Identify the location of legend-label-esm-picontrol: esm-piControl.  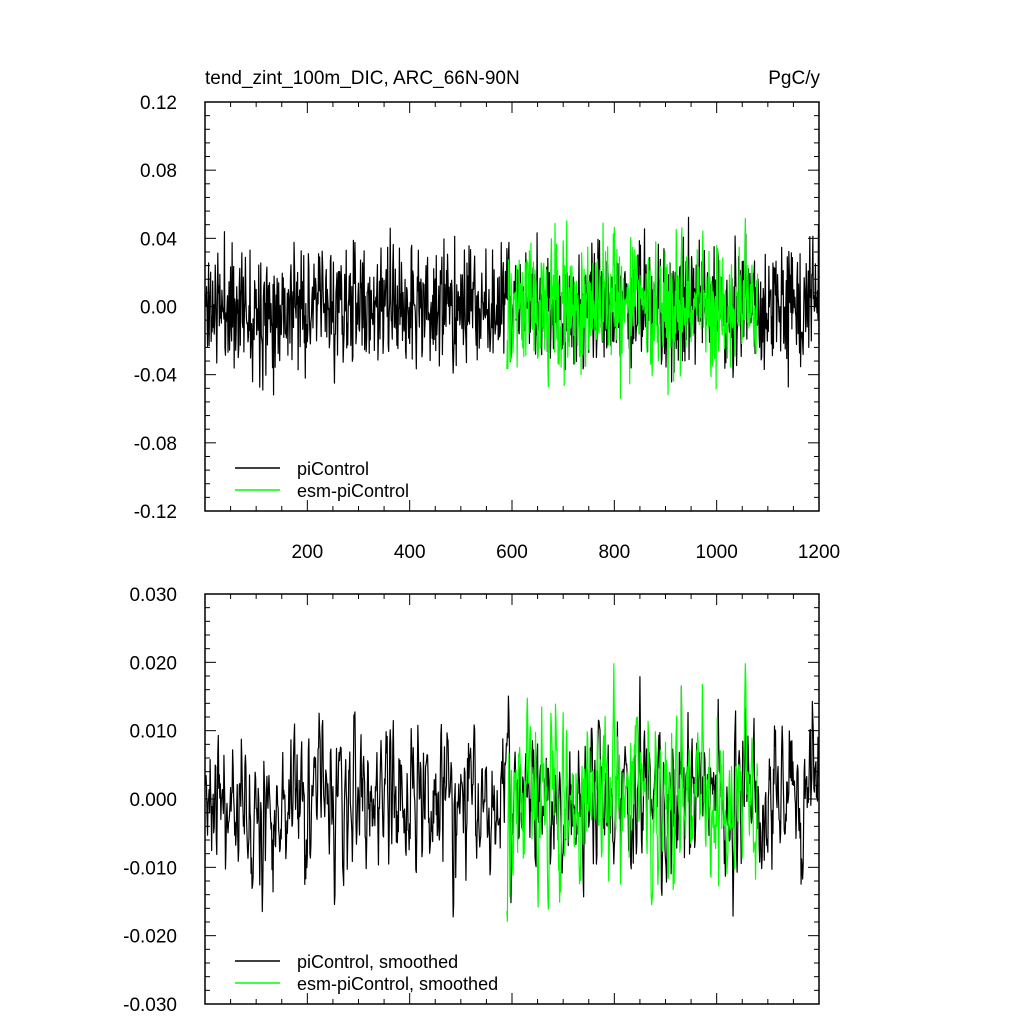
(353, 491).